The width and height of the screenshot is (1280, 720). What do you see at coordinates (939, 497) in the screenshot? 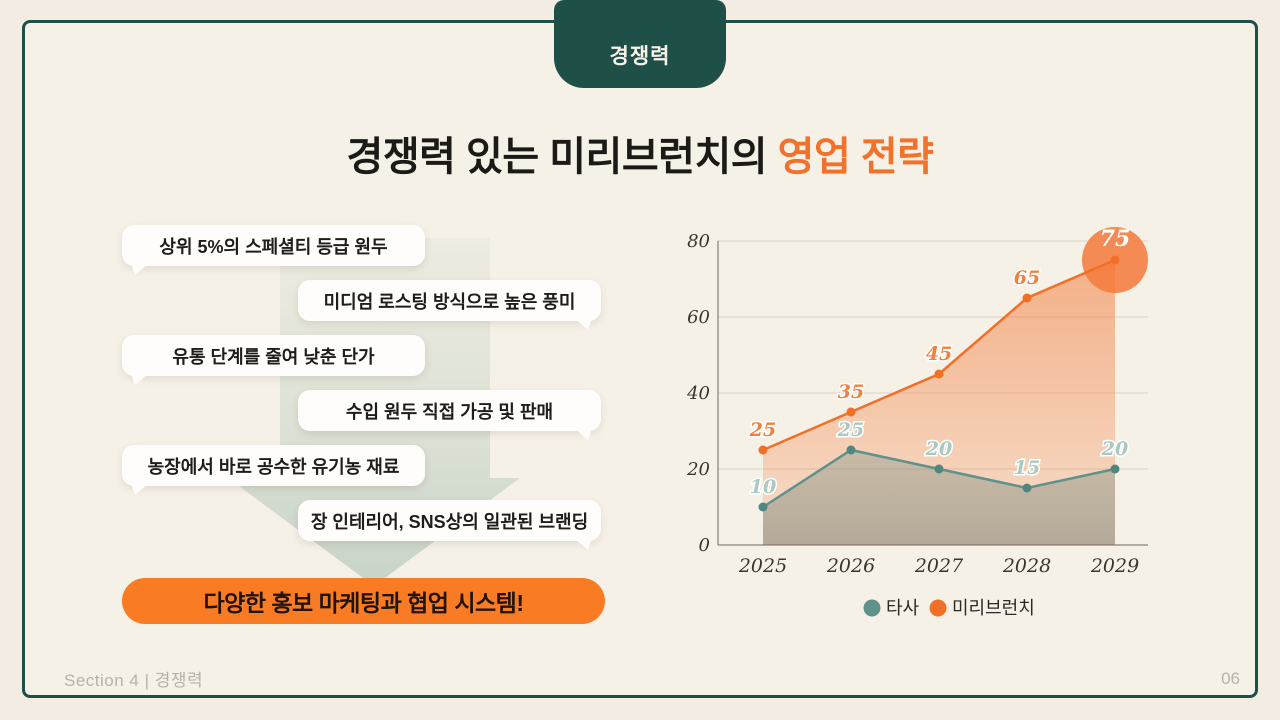
I see `area-fill-타사` at bounding box center [939, 497].